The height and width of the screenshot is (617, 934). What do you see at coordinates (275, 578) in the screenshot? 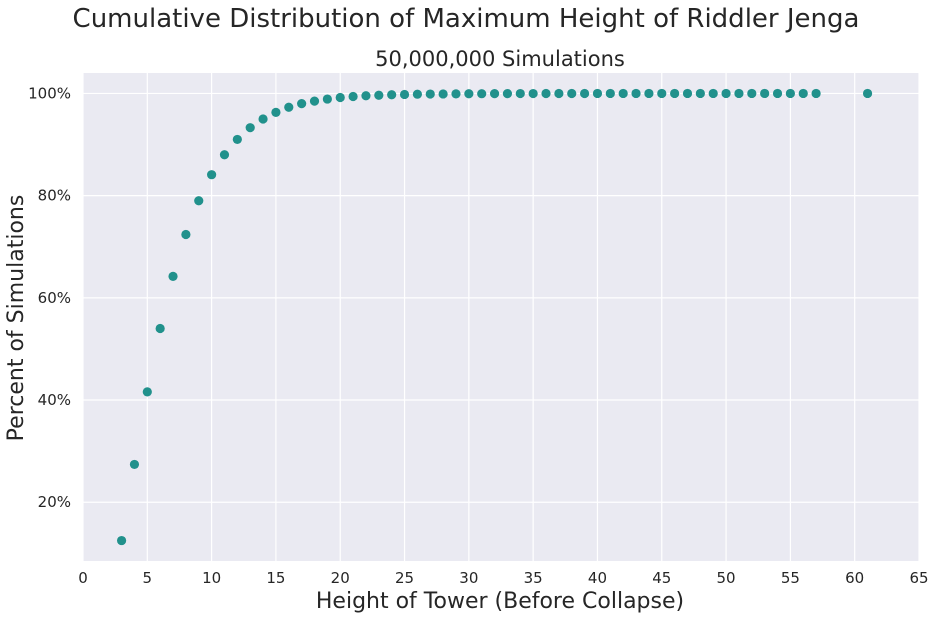
I see `x-tick-label: 15` at bounding box center [275, 578].